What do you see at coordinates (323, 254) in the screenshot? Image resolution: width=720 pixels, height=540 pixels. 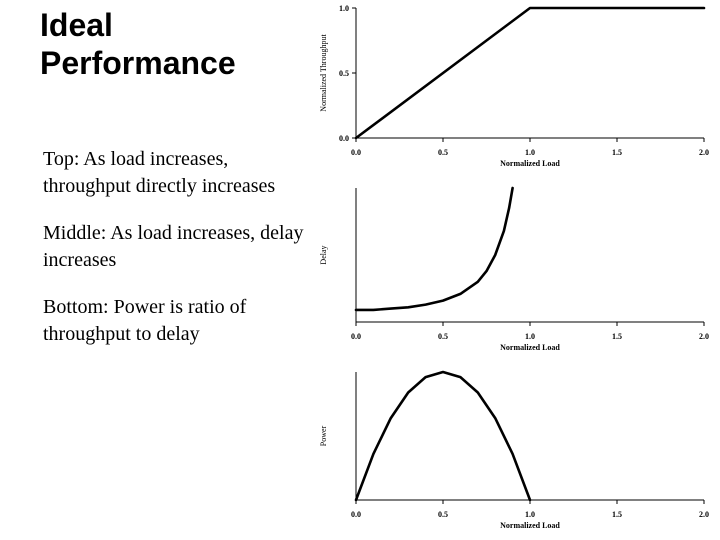 I see `delay-y-axis-label: Delay` at bounding box center [323, 254].